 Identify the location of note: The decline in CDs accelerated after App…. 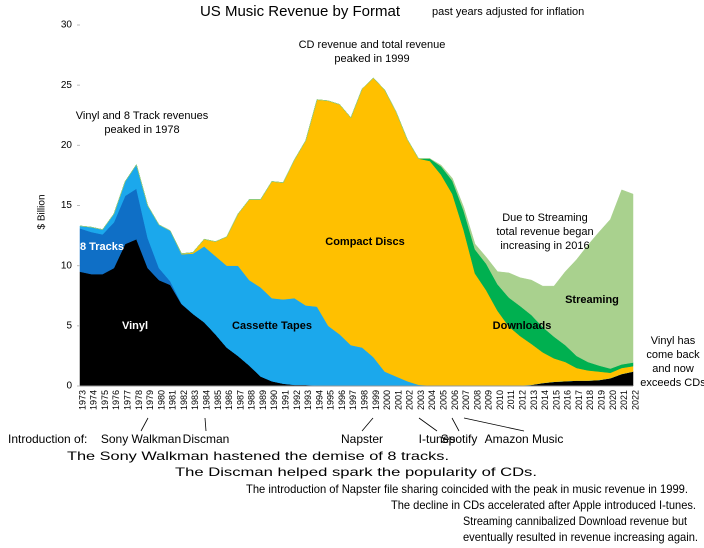
(543, 505).